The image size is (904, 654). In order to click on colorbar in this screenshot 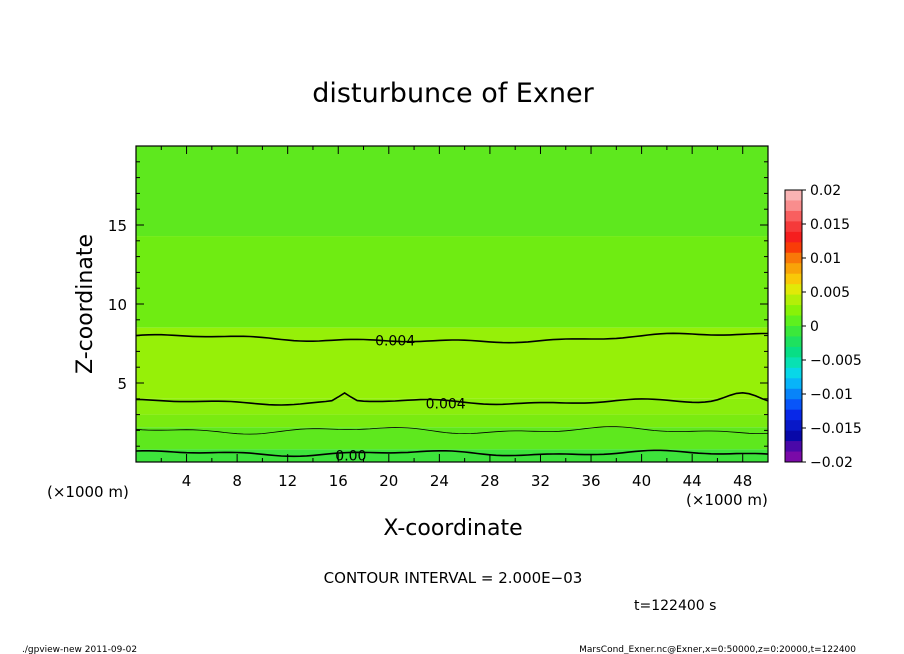, I will do `click(793, 326)`.